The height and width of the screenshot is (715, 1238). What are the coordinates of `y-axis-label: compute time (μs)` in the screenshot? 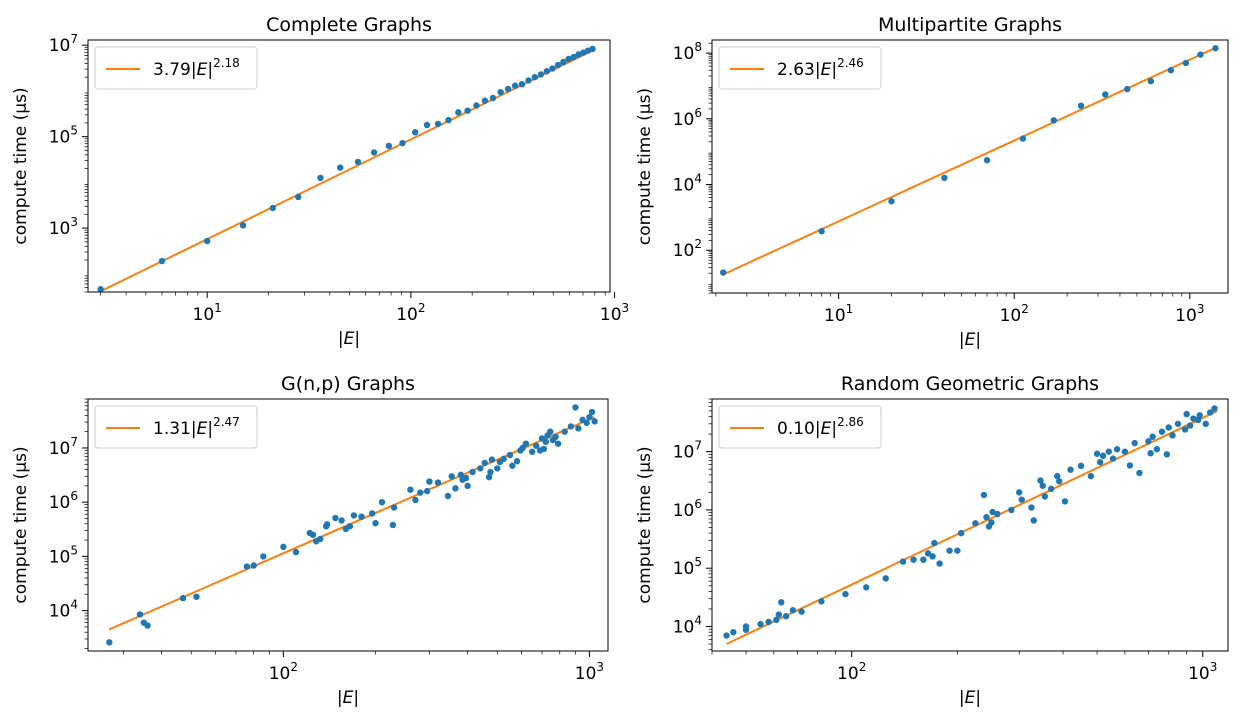 It's located at (21, 524).